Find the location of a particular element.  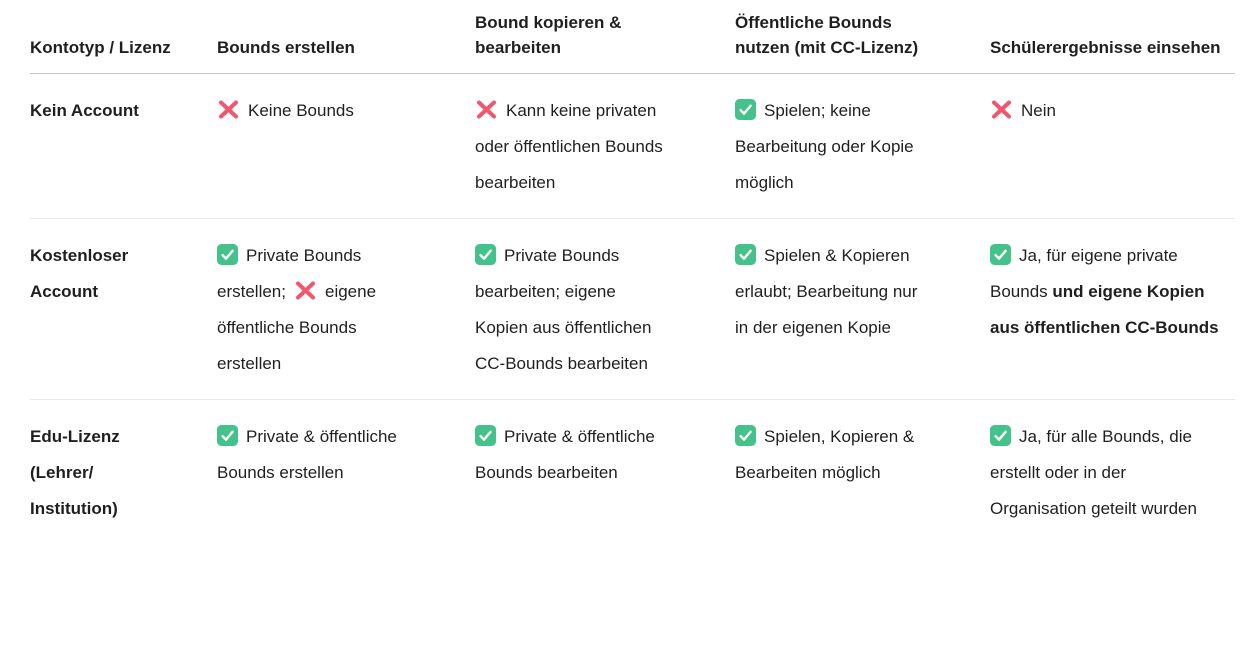

table-cell: Spielen, Kopieren & Bearbeiten möglich is located at coordinates (862, 472).